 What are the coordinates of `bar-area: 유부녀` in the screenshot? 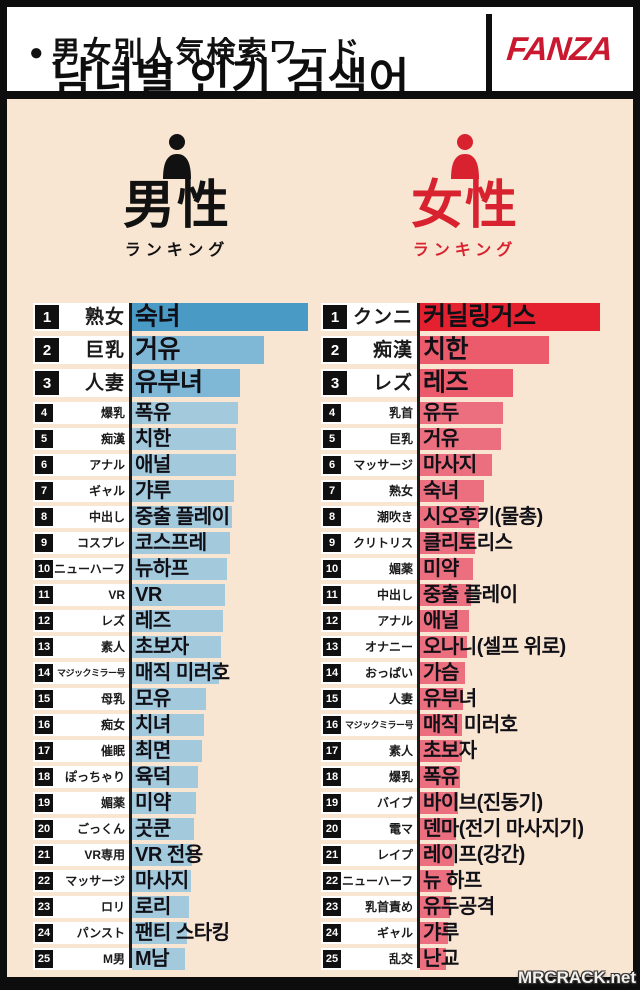 It's located at (226, 383).